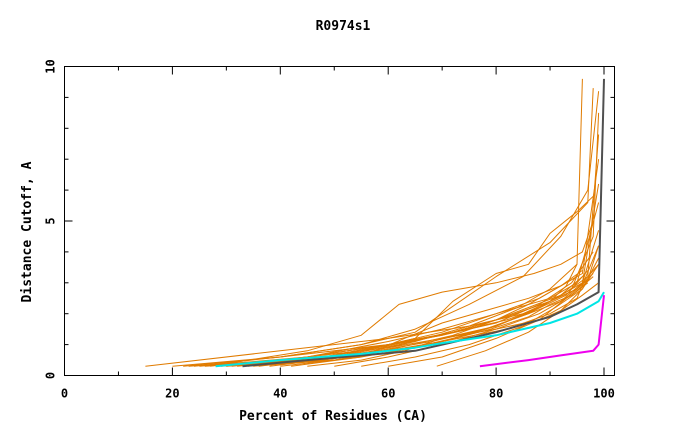 The image size is (680, 440). Describe the element at coordinates (542, 331) in the screenshot. I see `series-line-magenta-model` at that location.